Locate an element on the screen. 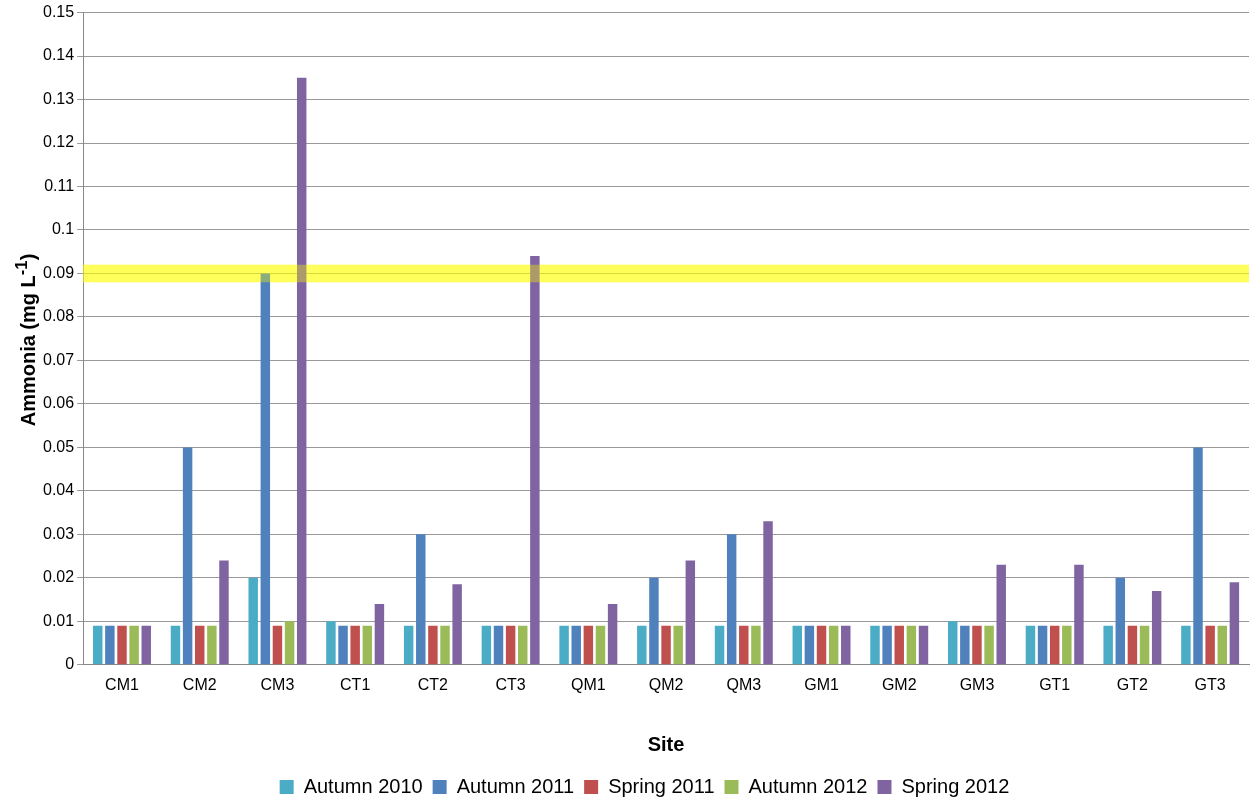 This screenshot has height=807, width=1259. y-tick-label: 0.1 is located at coordinates (63, 229).